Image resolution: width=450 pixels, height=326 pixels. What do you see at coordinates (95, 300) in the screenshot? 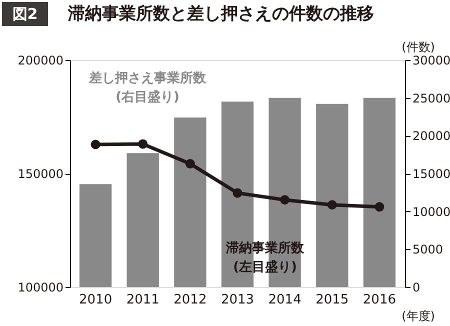
I see `x-tick-label: 2010` at bounding box center [95, 300].